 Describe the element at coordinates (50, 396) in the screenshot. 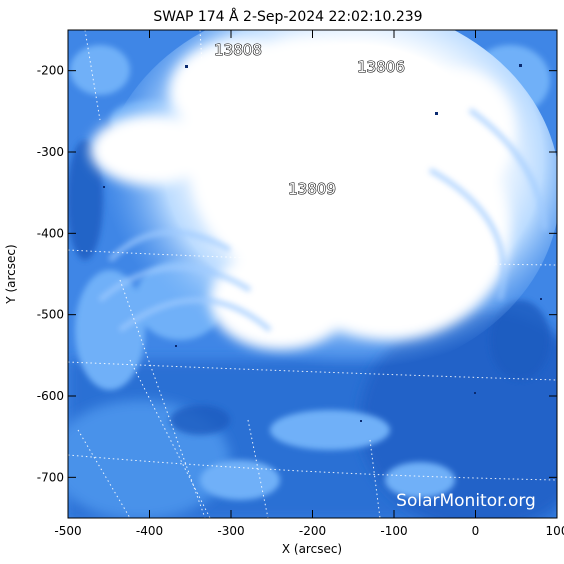

I see `y-tick-label: -600` at that location.